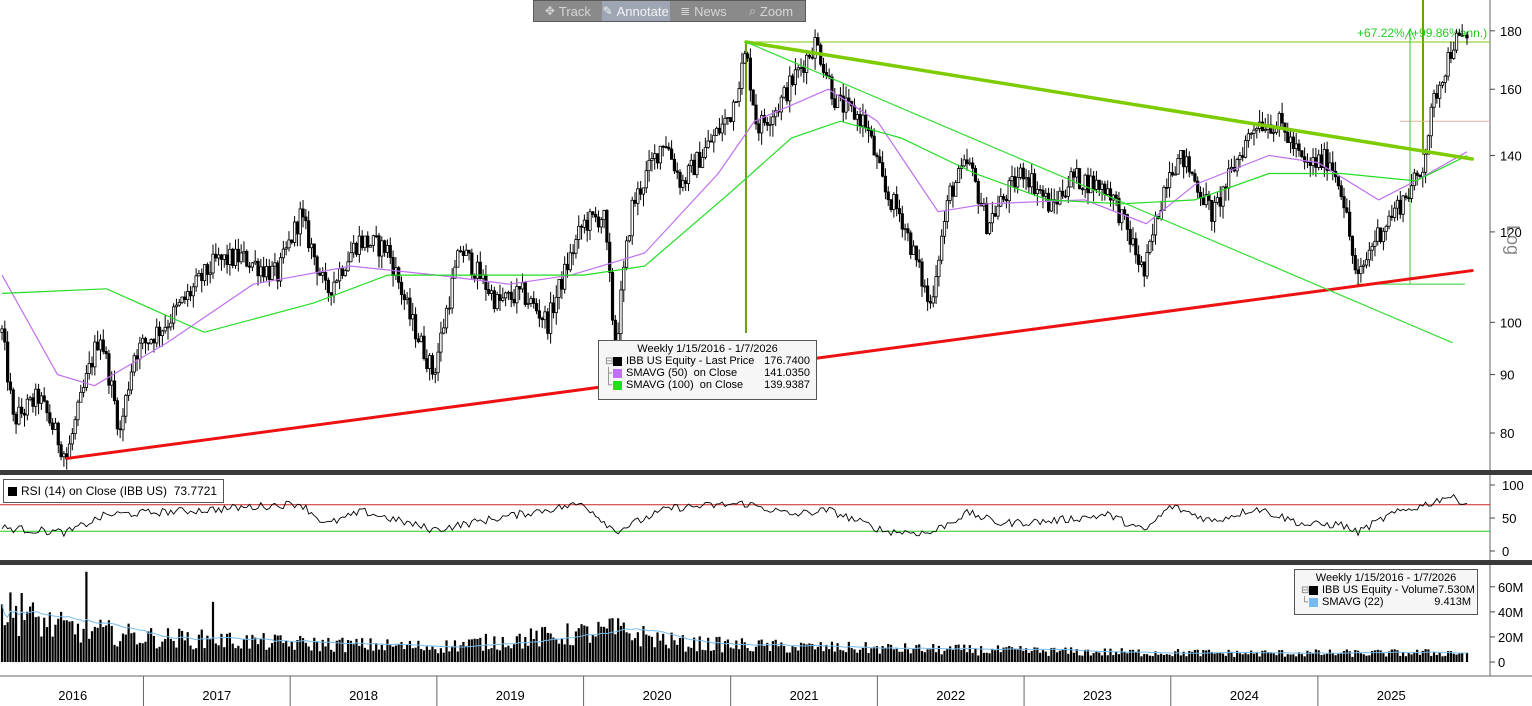  Describe the element at coordinates (1507, 433) in the screenshot. I see `price-ytick-label: 80` at that location.